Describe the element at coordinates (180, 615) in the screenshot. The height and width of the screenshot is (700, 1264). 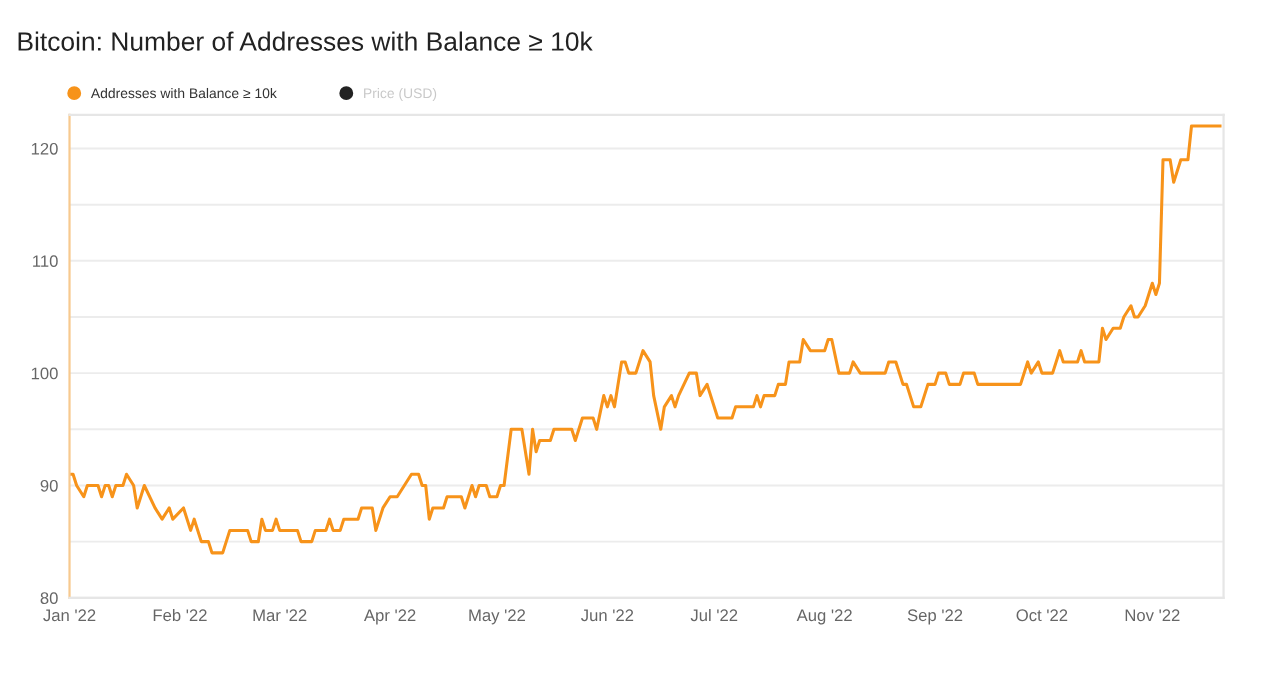
I see `x-tick-label: Feb '22` at that location.